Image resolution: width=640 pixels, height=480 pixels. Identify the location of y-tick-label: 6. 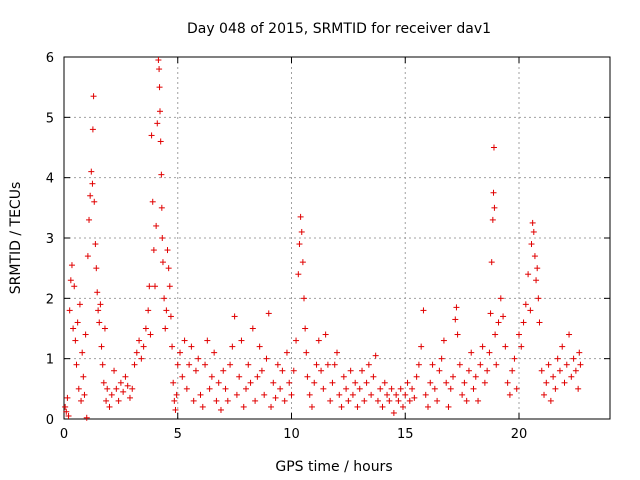
(50, 58).